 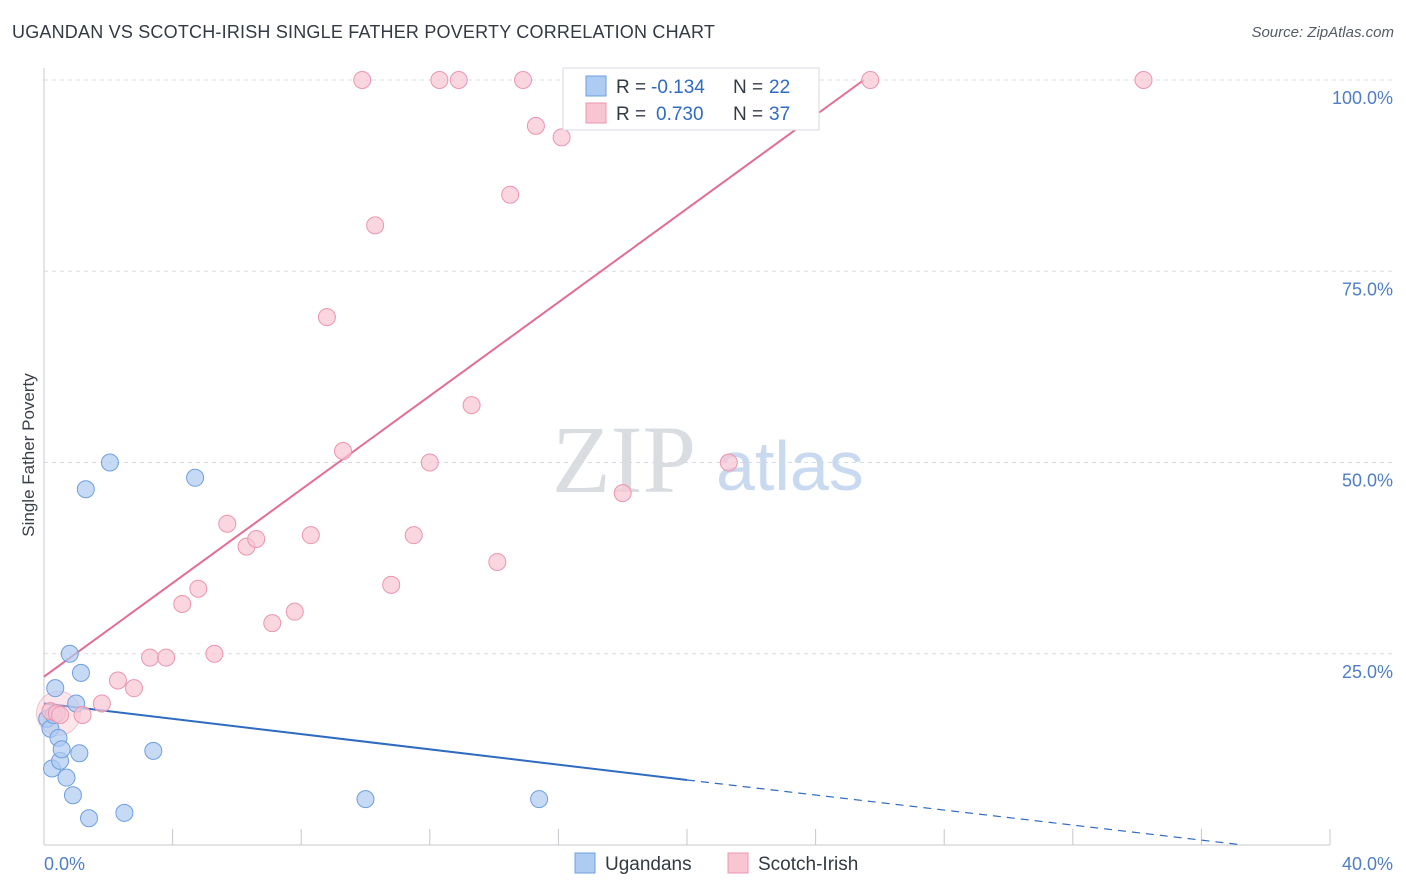 What do you see at coordinates (1362, 385) in the screenshot?
I see `y-tick-labels: 25.0% 50.0% 75.0% 100.0%` at bounding box center [1362, 385].